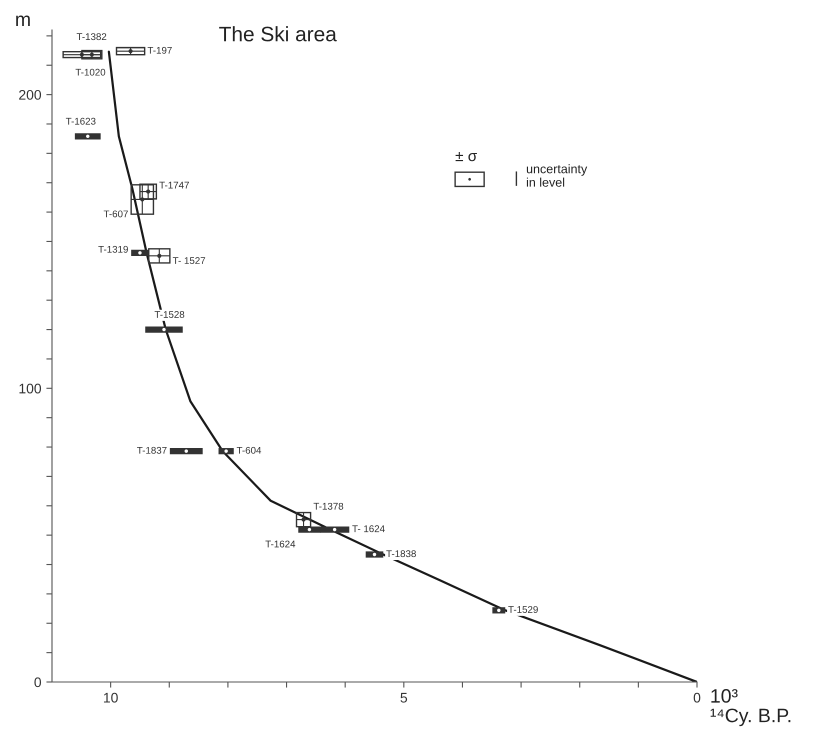 This screenshot has height=744, width=829. Describe the element at coordinates (697, 697) in the screenshot. I see `x-tick-label: 0` at that location.